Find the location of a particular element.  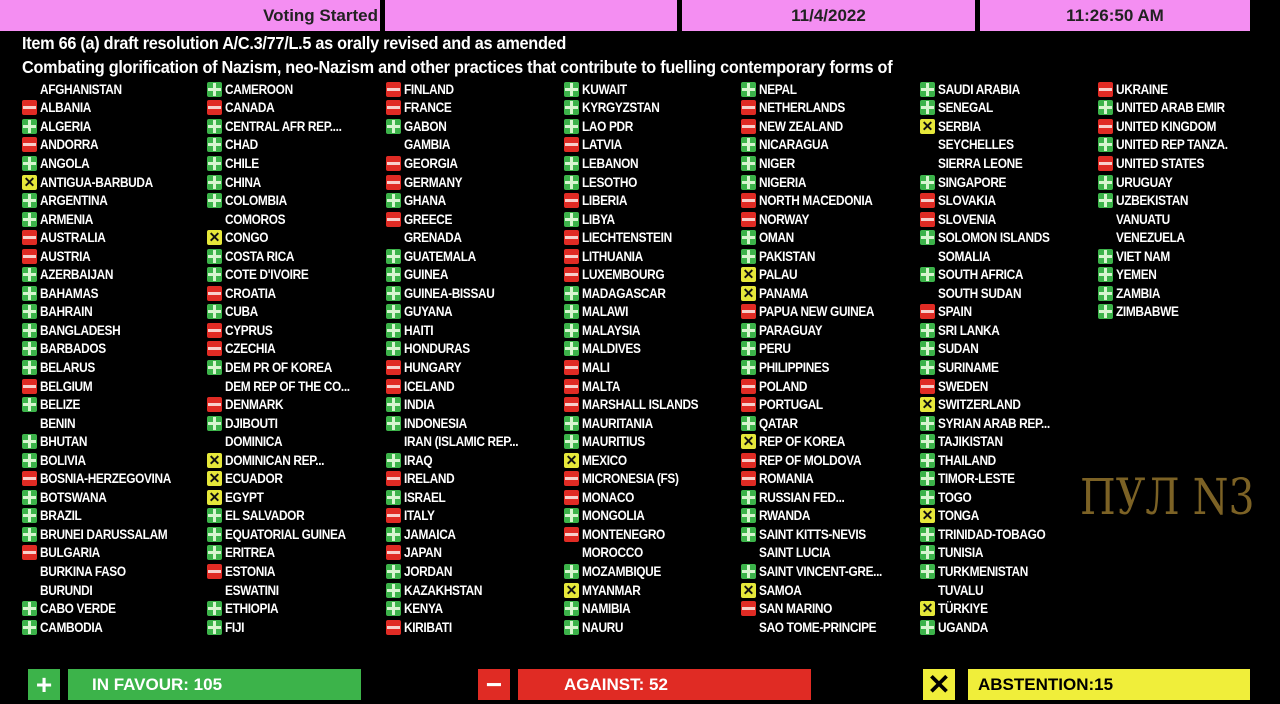

country-name: UNITED REP TANZA. is located at coordinates (1172, 145).